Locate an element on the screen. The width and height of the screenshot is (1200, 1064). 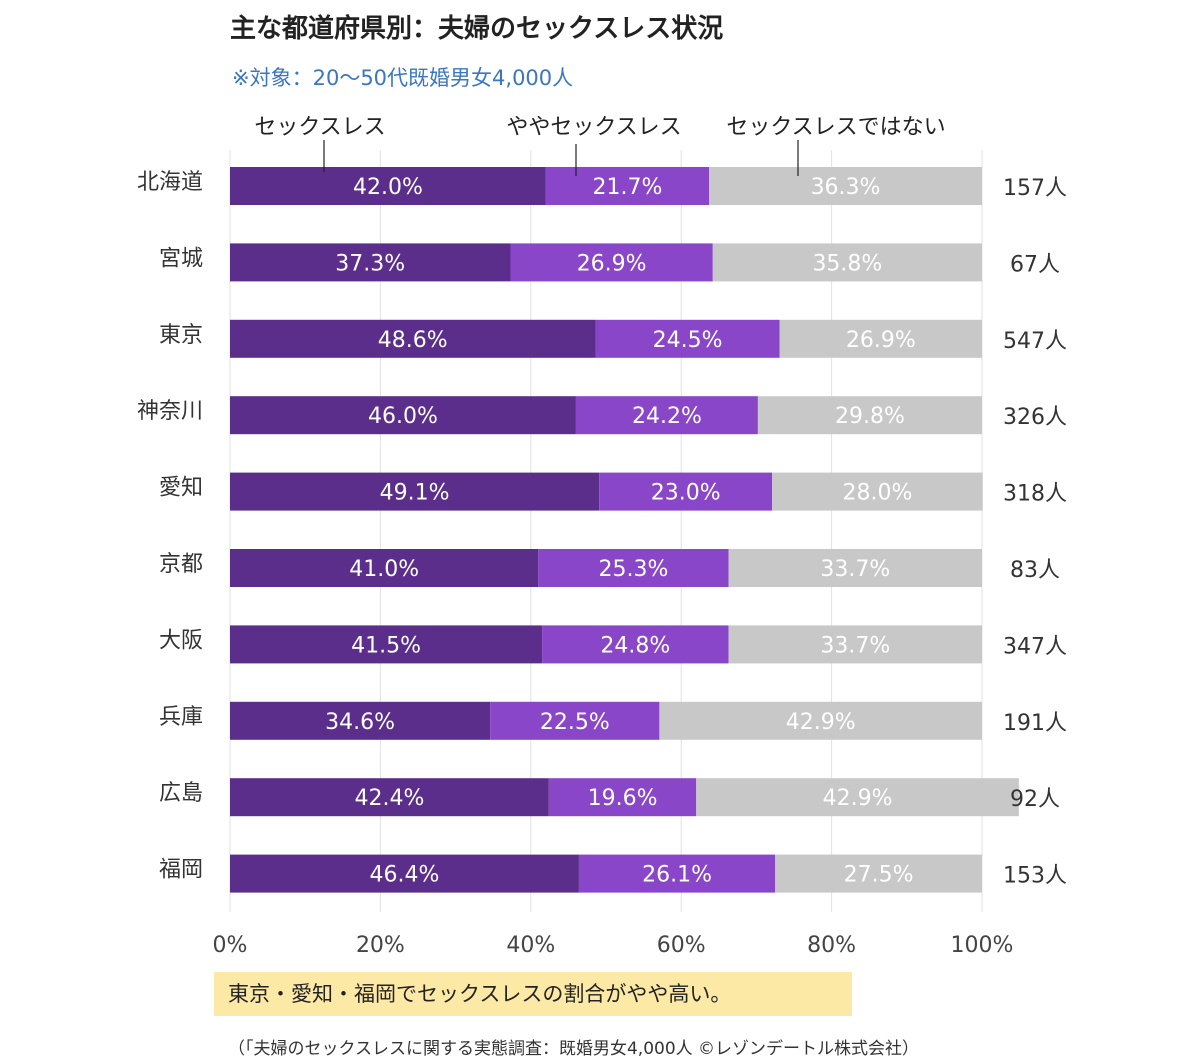
bar-value-label: 48.6% is located at coordinates (413, 340).